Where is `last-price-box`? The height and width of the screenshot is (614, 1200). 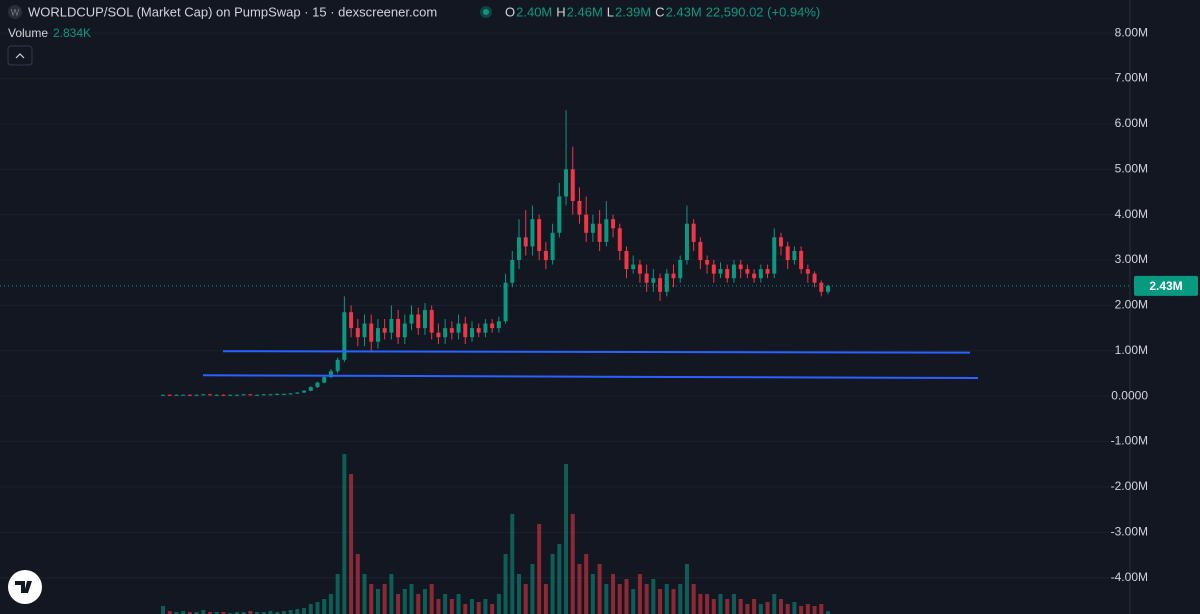
last-price-box is located at coordinates (1166, 285).